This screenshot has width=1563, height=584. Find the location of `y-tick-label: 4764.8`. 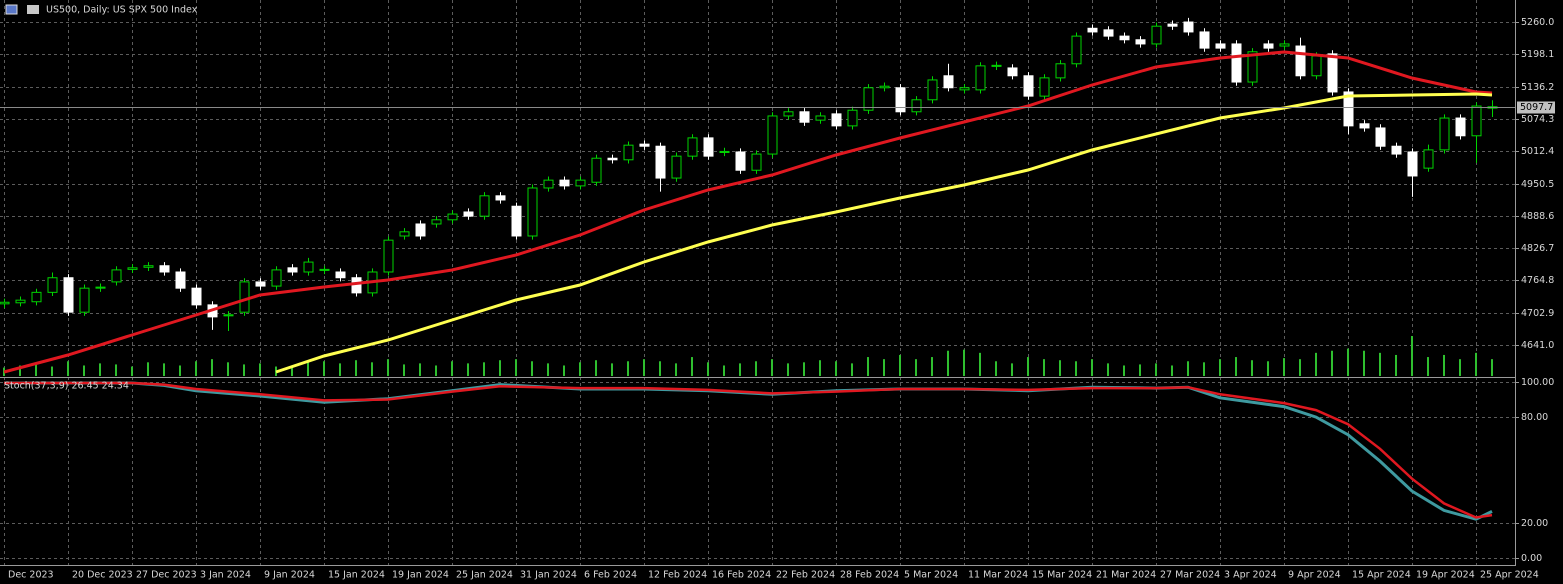

y-tick-label: 4764.8 is located at coordinates (1537, 280).